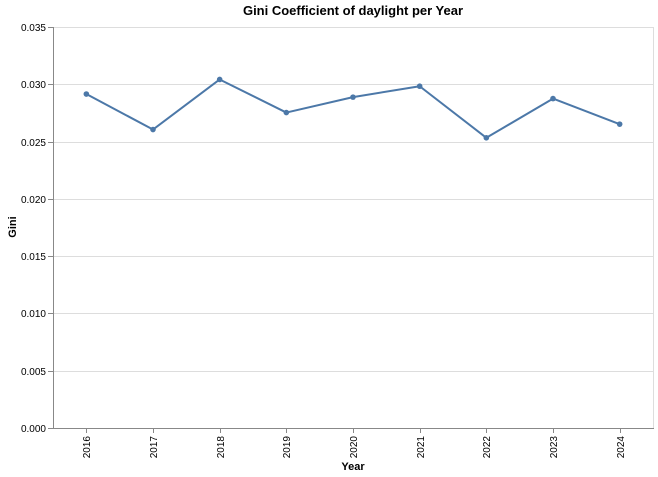 Image resolution: width=658 pixels, height=477 pixels. What do you see at coordinates (221, 447) in the screenshot?
I see `x-tick-label: 2018` at bounding box center [221, 447].